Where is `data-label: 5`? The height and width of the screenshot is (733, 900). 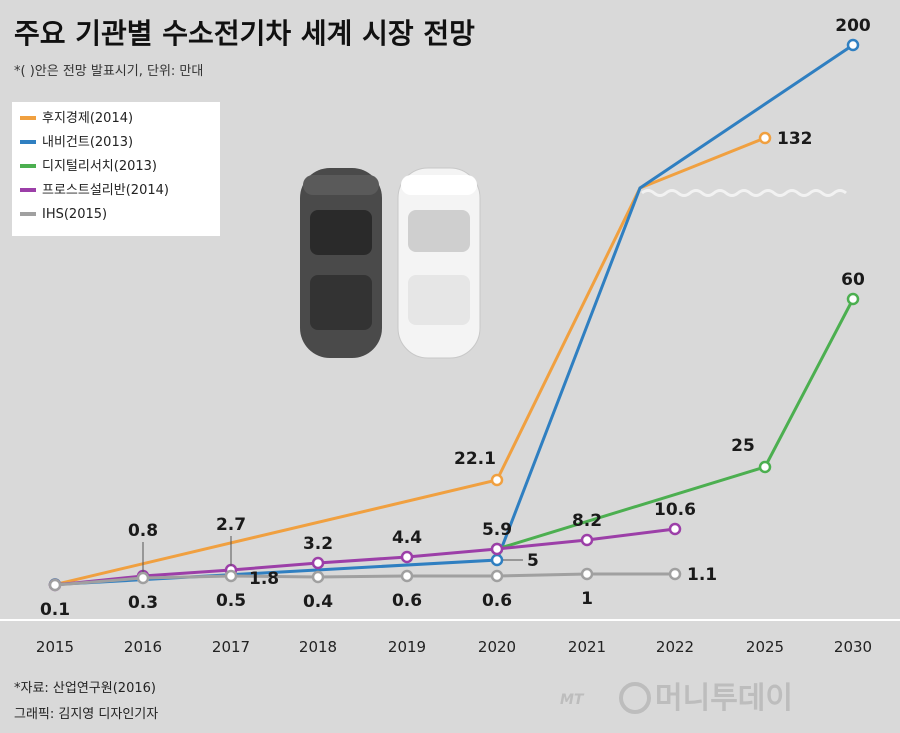
data-label: 5 is located at coordinates (533, 561).